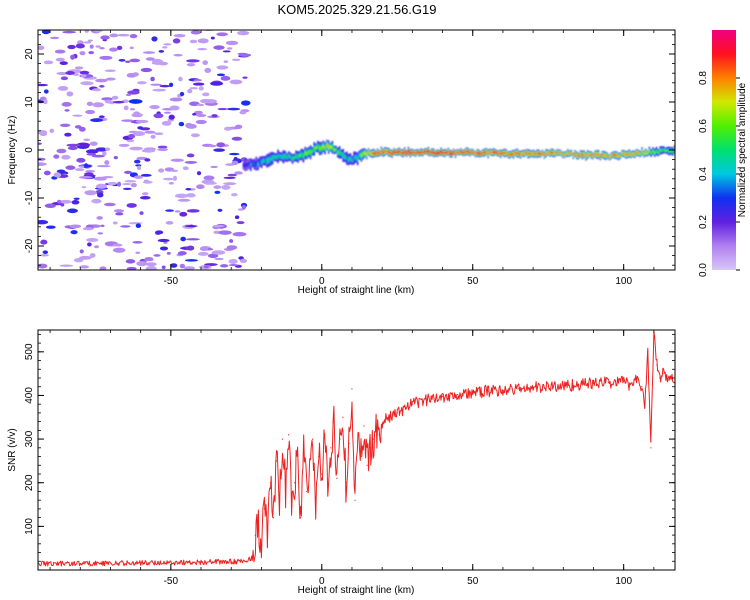 This screenshot has height=600, width=750. I want to click on snr-x-tick-label: 50, so click(473, 581).